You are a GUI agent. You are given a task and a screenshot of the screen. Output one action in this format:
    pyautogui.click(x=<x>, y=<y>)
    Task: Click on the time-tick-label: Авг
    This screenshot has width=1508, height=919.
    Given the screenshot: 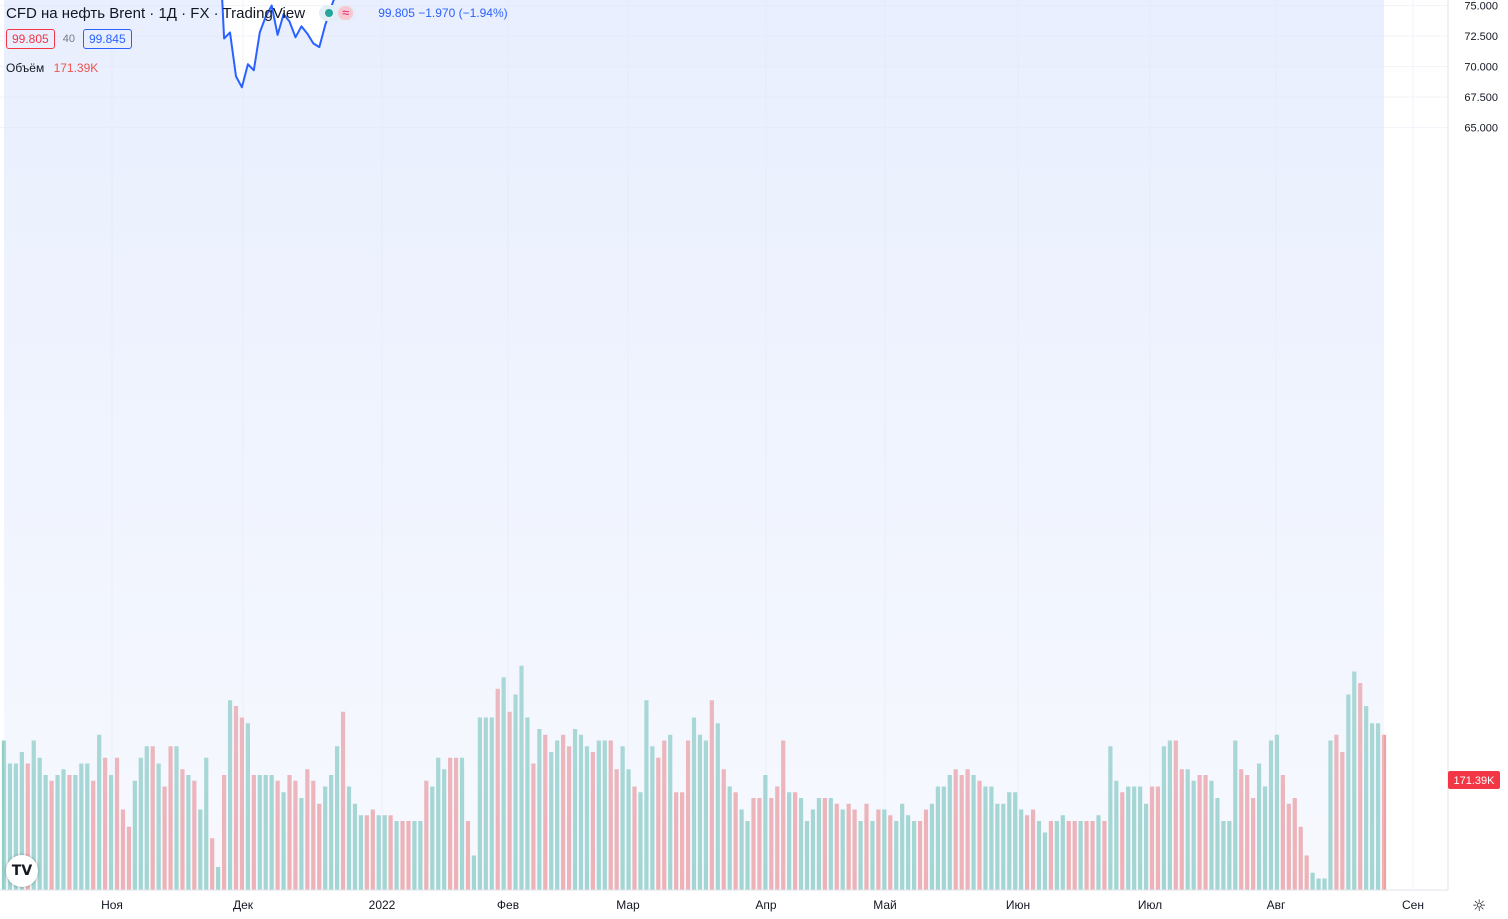 What is the action you would take?
    pyautogui.click(x=1276, y=905)
    